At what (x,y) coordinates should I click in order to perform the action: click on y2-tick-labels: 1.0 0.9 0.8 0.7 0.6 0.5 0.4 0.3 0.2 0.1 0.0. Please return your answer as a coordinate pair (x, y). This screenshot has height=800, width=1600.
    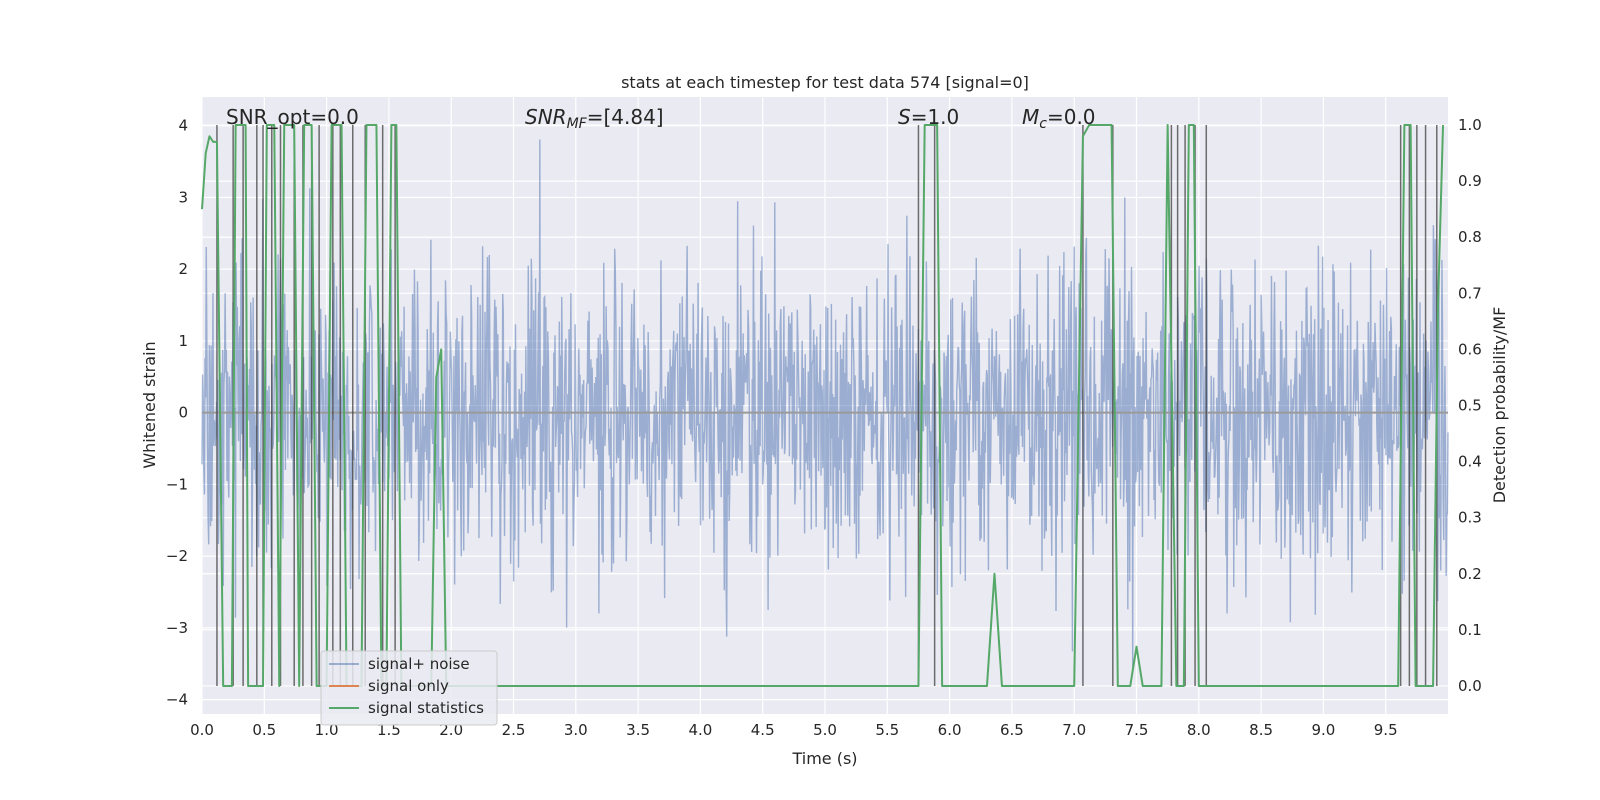
    Looking at the image, I should click on (1470, 405).